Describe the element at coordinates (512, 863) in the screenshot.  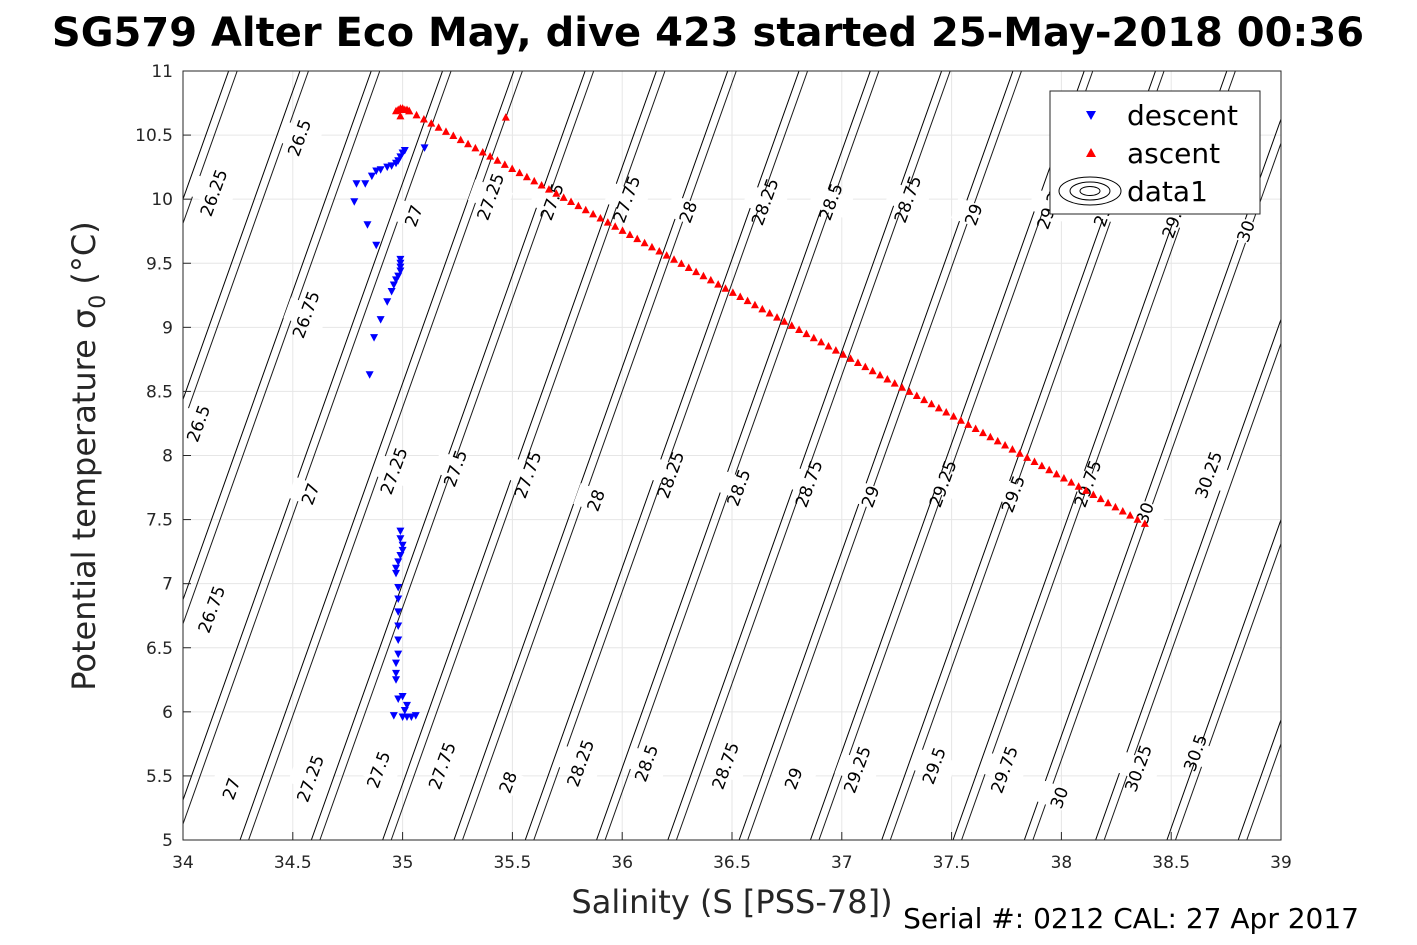
I see `x-tick-label: 35.5` at that location.